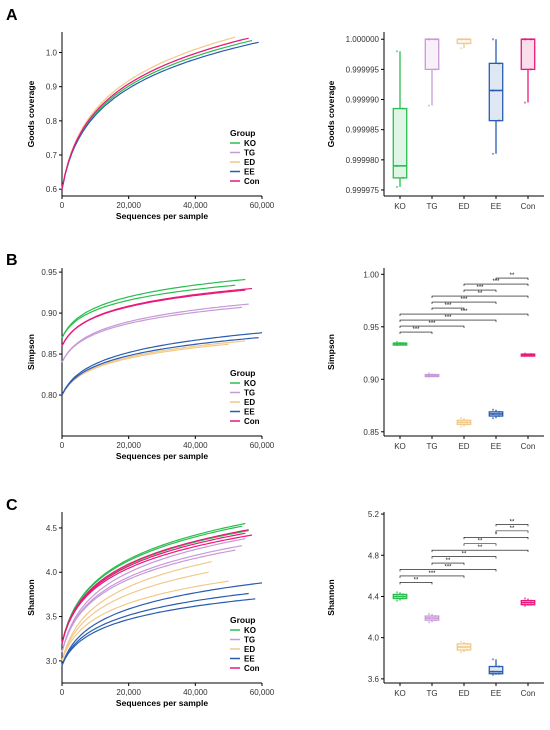 This screenshot has height=730, width=550. I want to click on y-tick-label: 5.2, so click(374, 514).